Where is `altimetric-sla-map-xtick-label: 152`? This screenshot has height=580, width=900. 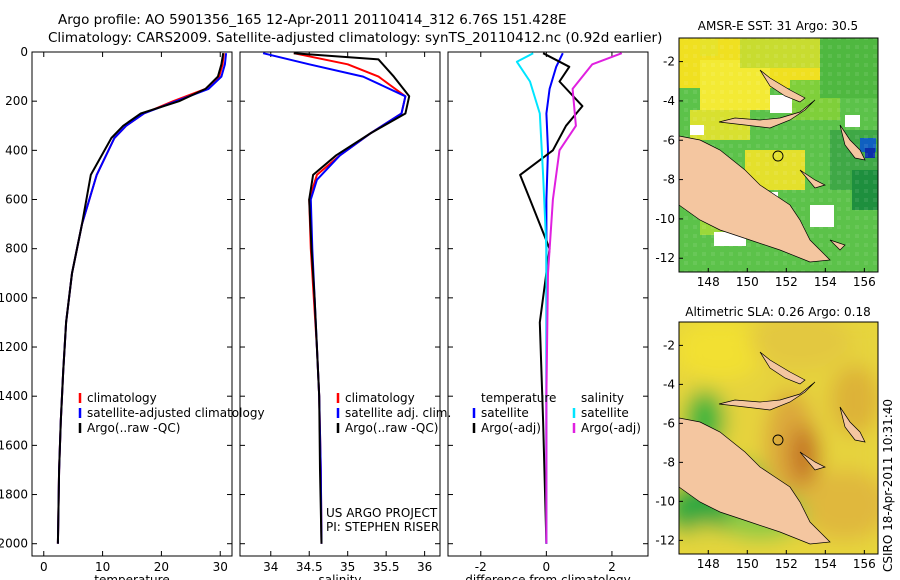
altimetric-sla-map-xtick-label: 152 is located at coordinates (786, 564).